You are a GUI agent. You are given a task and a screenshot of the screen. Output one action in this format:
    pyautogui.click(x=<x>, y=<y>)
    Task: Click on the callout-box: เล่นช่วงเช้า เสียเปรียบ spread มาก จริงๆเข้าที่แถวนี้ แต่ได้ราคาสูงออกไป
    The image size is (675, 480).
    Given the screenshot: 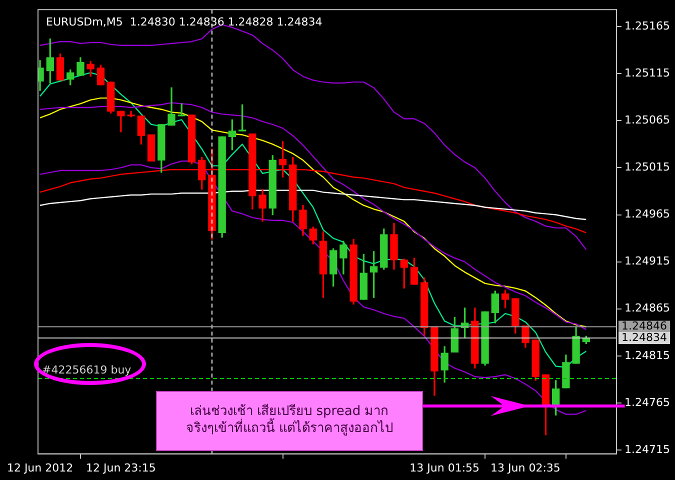 What is the action you would take?
    pyautogui.click(x=289, y=420)
    